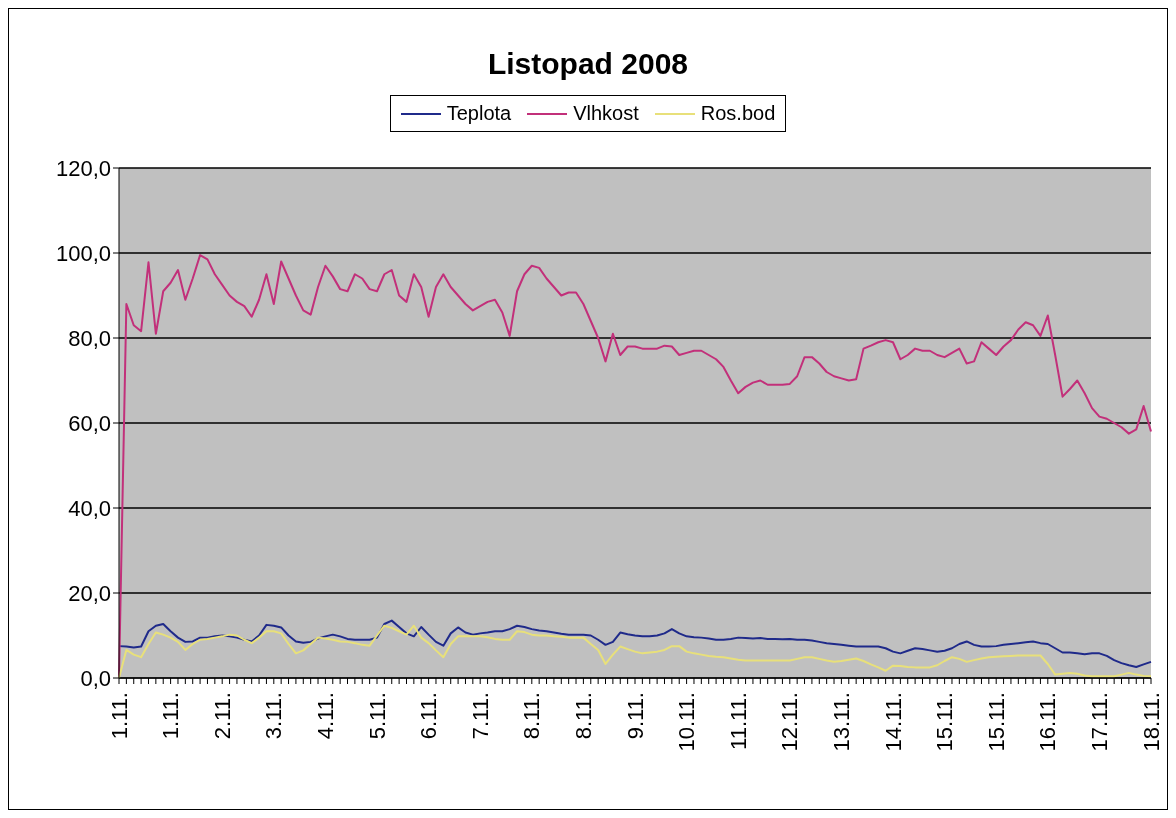  Describe the element at coordinates (429, 716) in the screenshot. I see `x-tick-label: 6.11.` at that location.